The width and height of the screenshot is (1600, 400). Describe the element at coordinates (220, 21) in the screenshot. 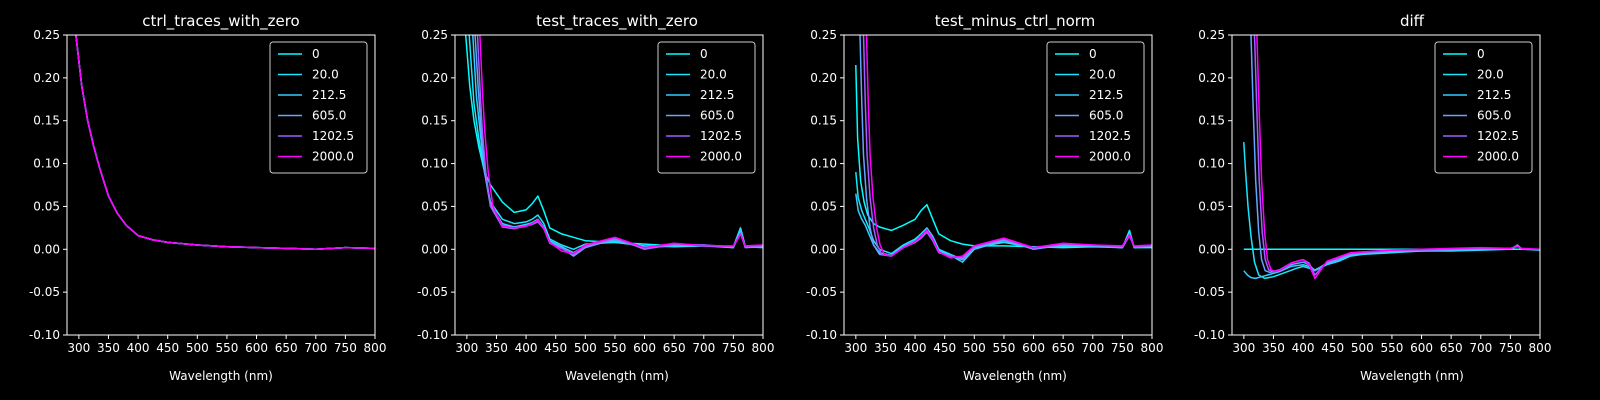

I see `chart-title: ctrl_traces_with_zero` at that location.